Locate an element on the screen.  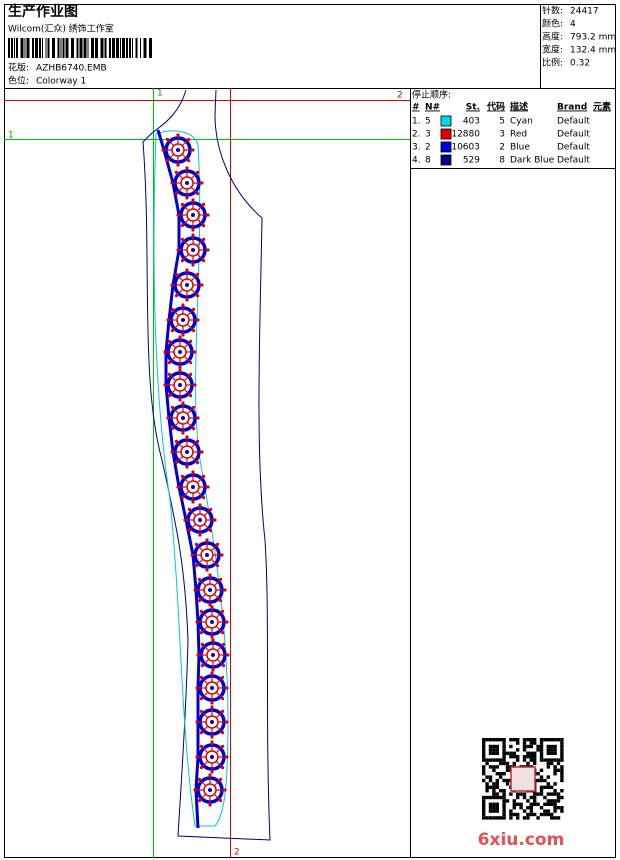
cell-code: 8 is located at coordinates (502, 161).